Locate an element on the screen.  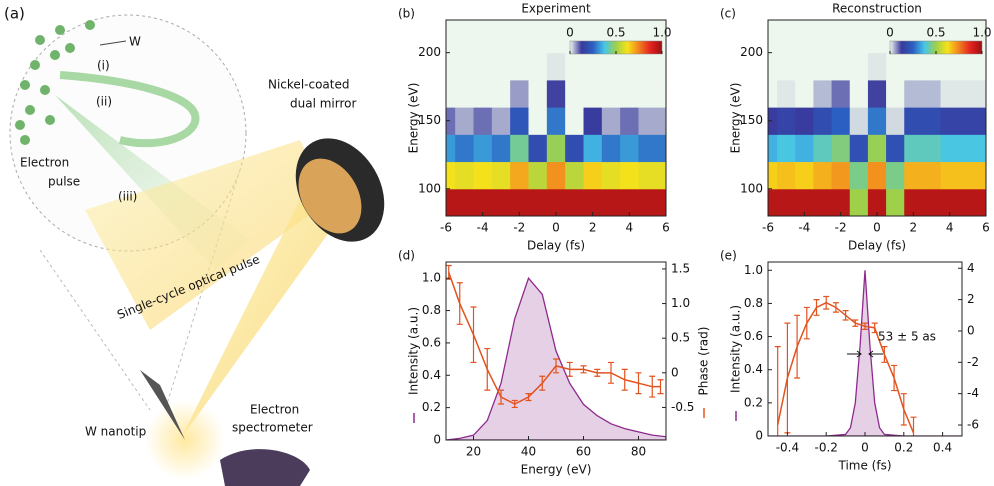
y2-tick-label: -4 is located at coordinates (973, 393).